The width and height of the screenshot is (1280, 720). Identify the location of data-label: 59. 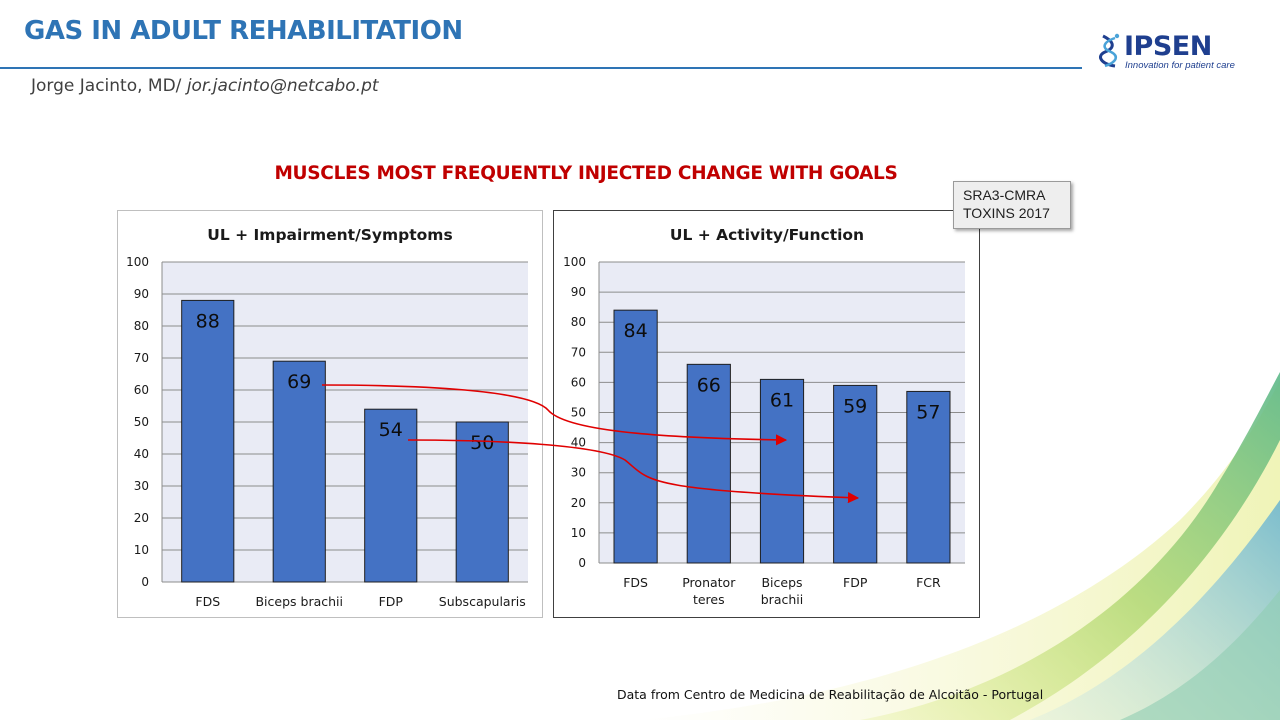
(855, 406).